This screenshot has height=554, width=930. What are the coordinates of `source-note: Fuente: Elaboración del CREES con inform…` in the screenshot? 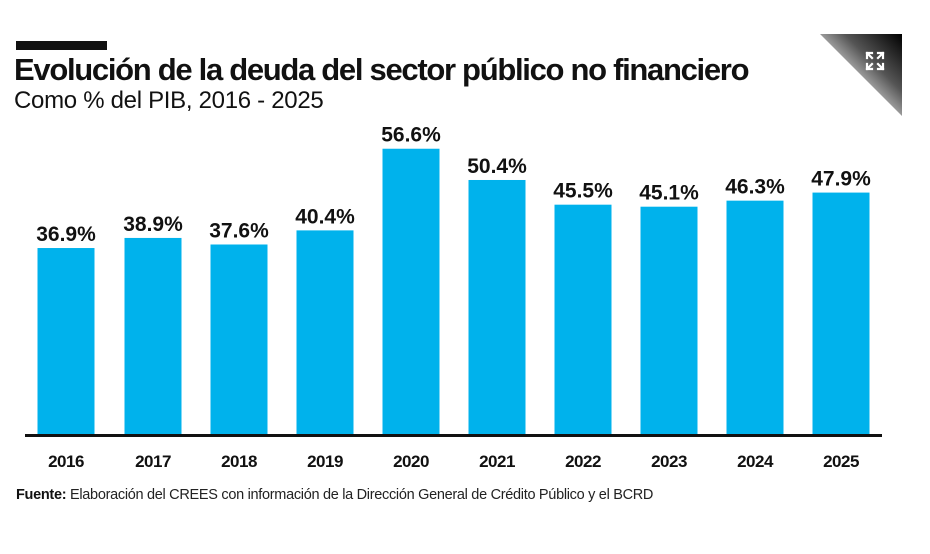 It's located at (334, 495).